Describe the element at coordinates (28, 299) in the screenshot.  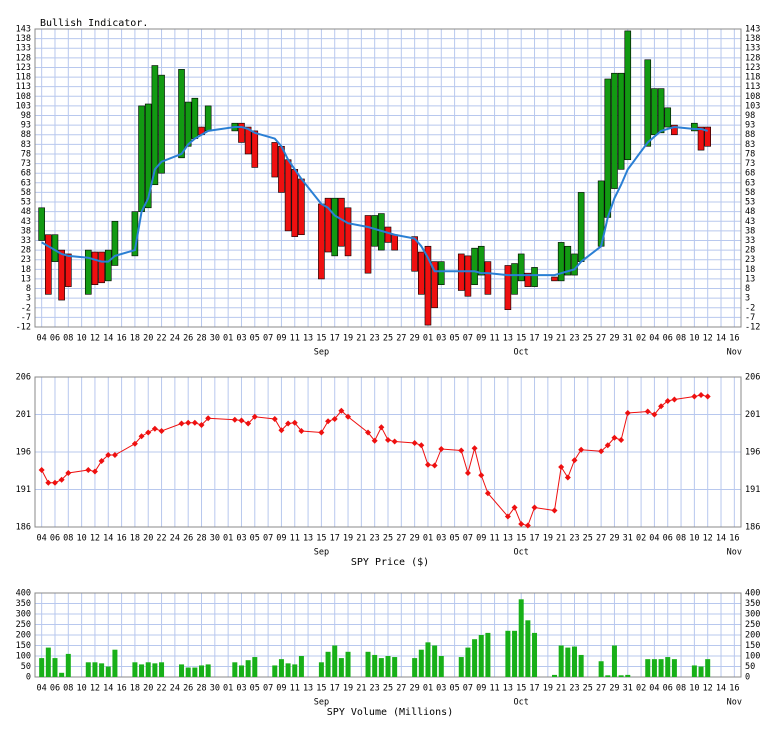
I see `y-tick-label: 3` at that location.